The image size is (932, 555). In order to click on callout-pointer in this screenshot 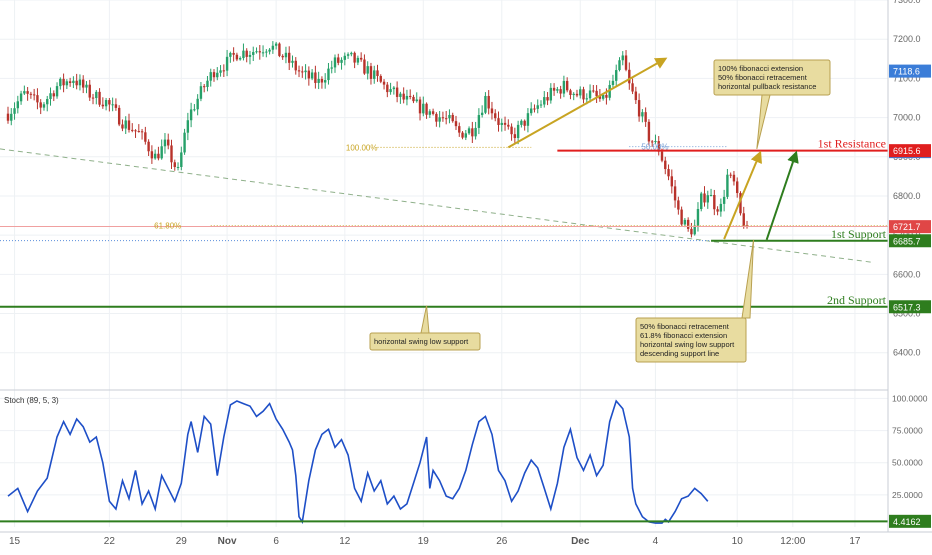, I will do `click(748, 279)`.